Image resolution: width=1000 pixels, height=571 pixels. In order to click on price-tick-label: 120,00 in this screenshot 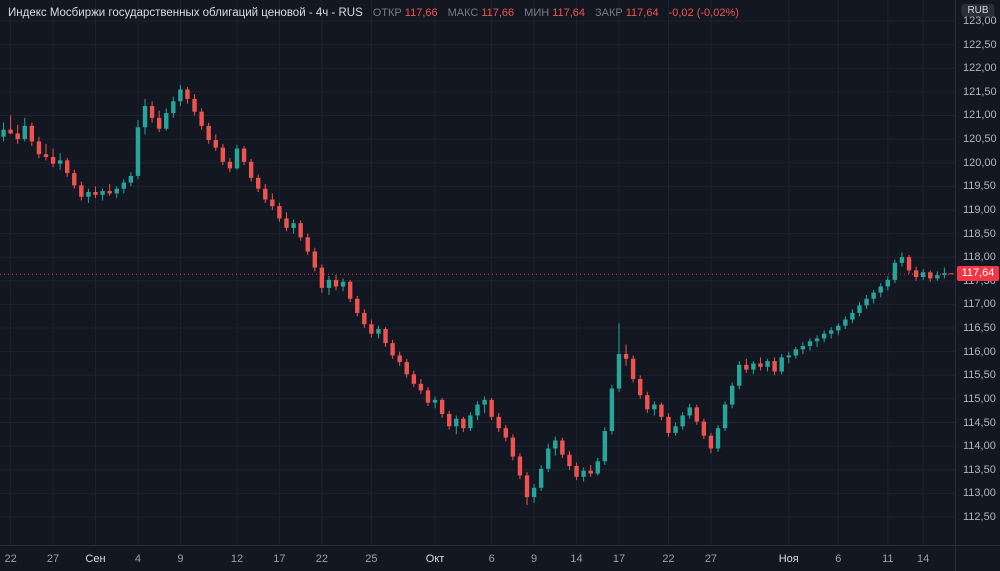, I will do `click(980, 162)`.